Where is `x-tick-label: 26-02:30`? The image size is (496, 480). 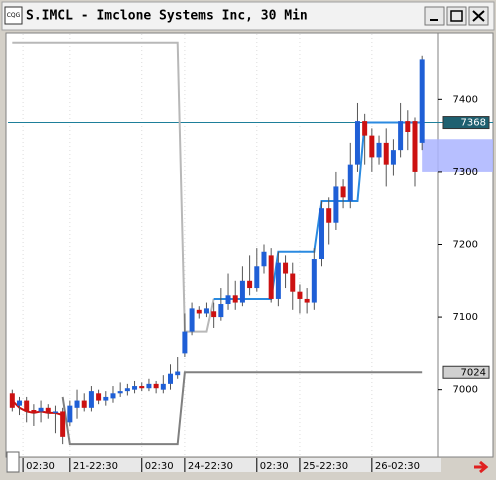 x-tick-label: 26-02:30 is located at coordinates (397, 466).